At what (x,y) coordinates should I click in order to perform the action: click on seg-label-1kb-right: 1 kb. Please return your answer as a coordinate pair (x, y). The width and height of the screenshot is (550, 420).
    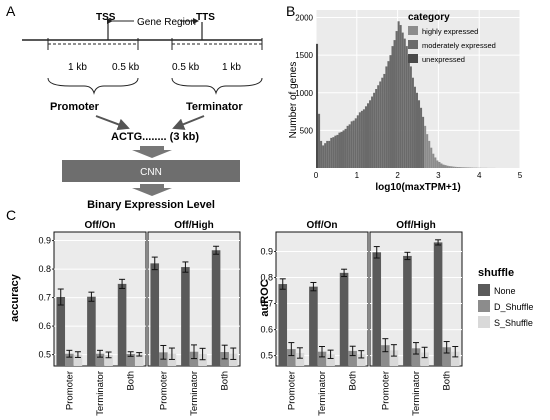
    Looking at the image, I should click on (231, 67).